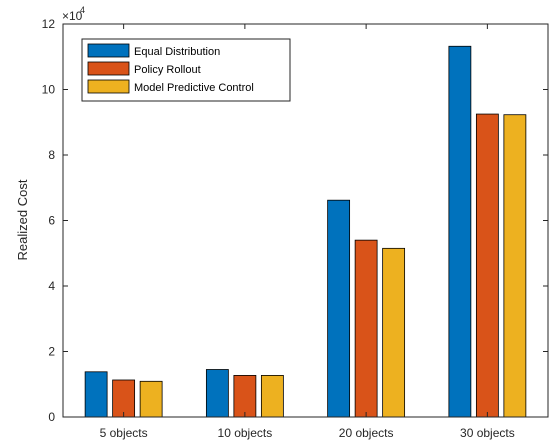  I want to click on x-tick-label: 30 objects, so click(487, 433).